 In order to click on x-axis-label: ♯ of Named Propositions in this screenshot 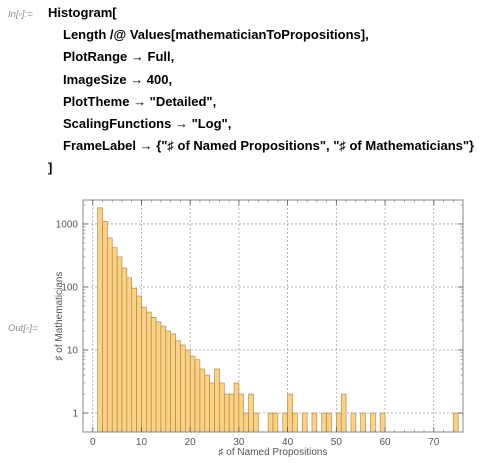, I will do `click(273, 452)`.